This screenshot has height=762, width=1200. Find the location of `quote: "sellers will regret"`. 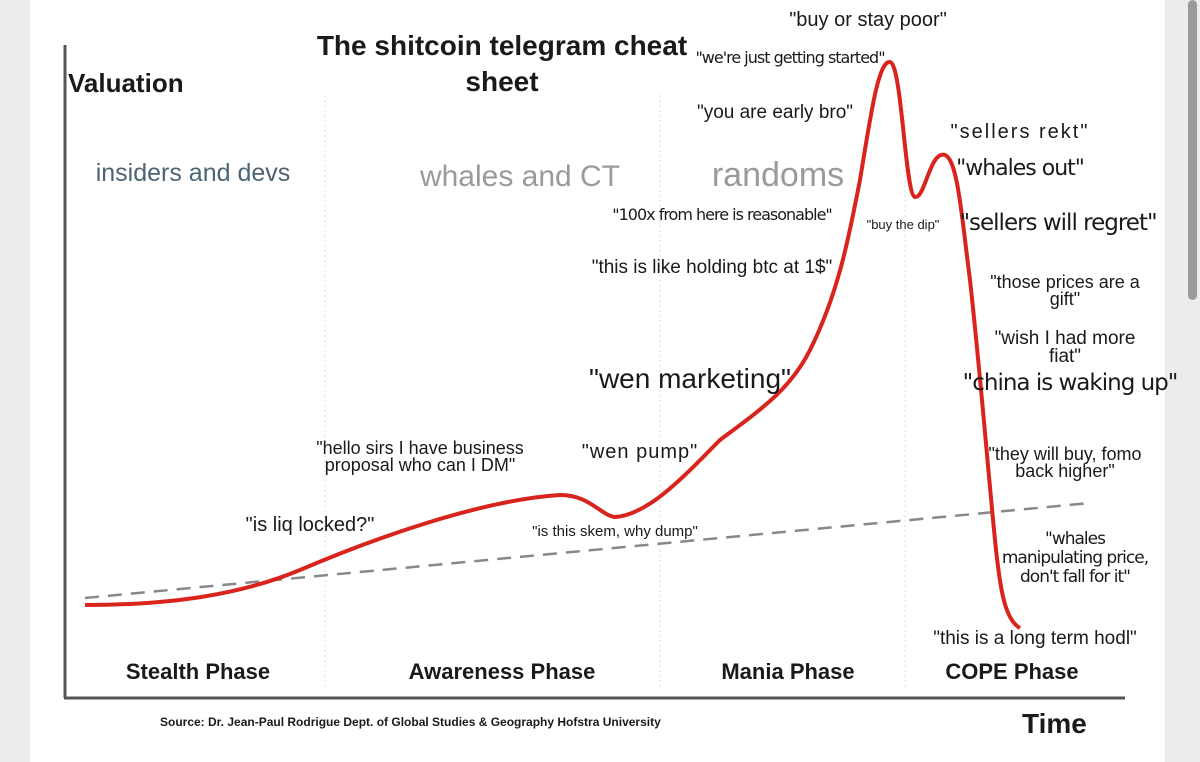

quote: "sellers will regret" is located at coordinates (1058, 223).